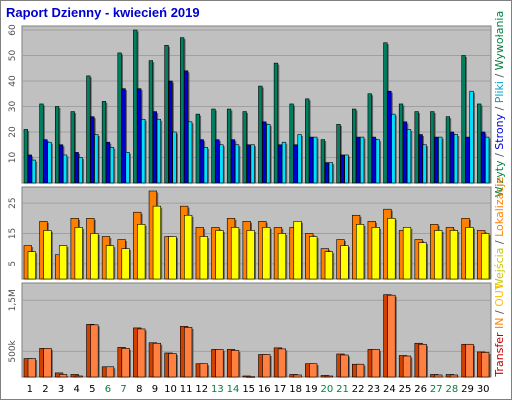 Image resolution: width=512 pixels, height=400 pixels. What do you see at coordinates (108, 389) in the screenshot?
I see `day-label: 6` at bounding box center [108, 389].